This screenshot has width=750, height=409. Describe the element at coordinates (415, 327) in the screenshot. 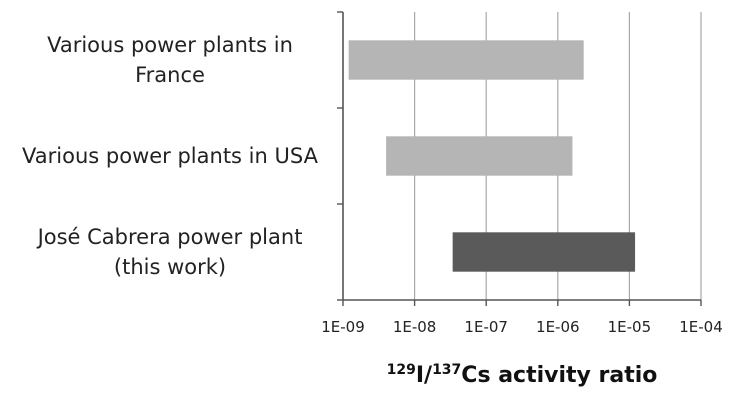

I see `x-tick-label: 1E-08` at that location.